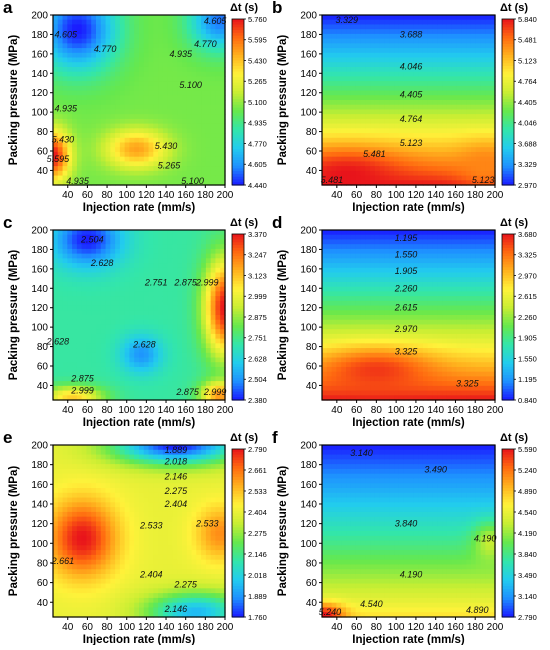 The image size is (550, 650). I want to click on x-tick-label: 200, so click(495, 195).